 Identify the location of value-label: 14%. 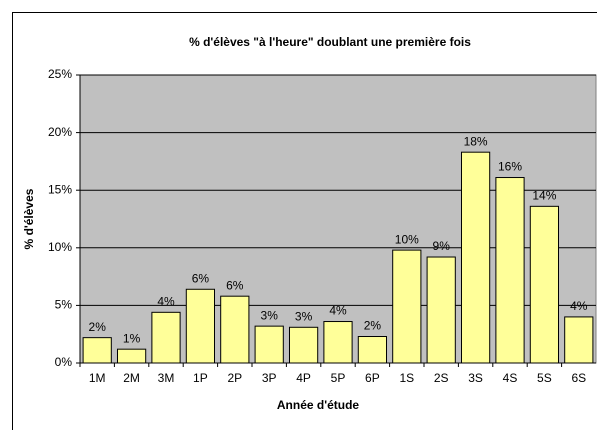
(544, 195).